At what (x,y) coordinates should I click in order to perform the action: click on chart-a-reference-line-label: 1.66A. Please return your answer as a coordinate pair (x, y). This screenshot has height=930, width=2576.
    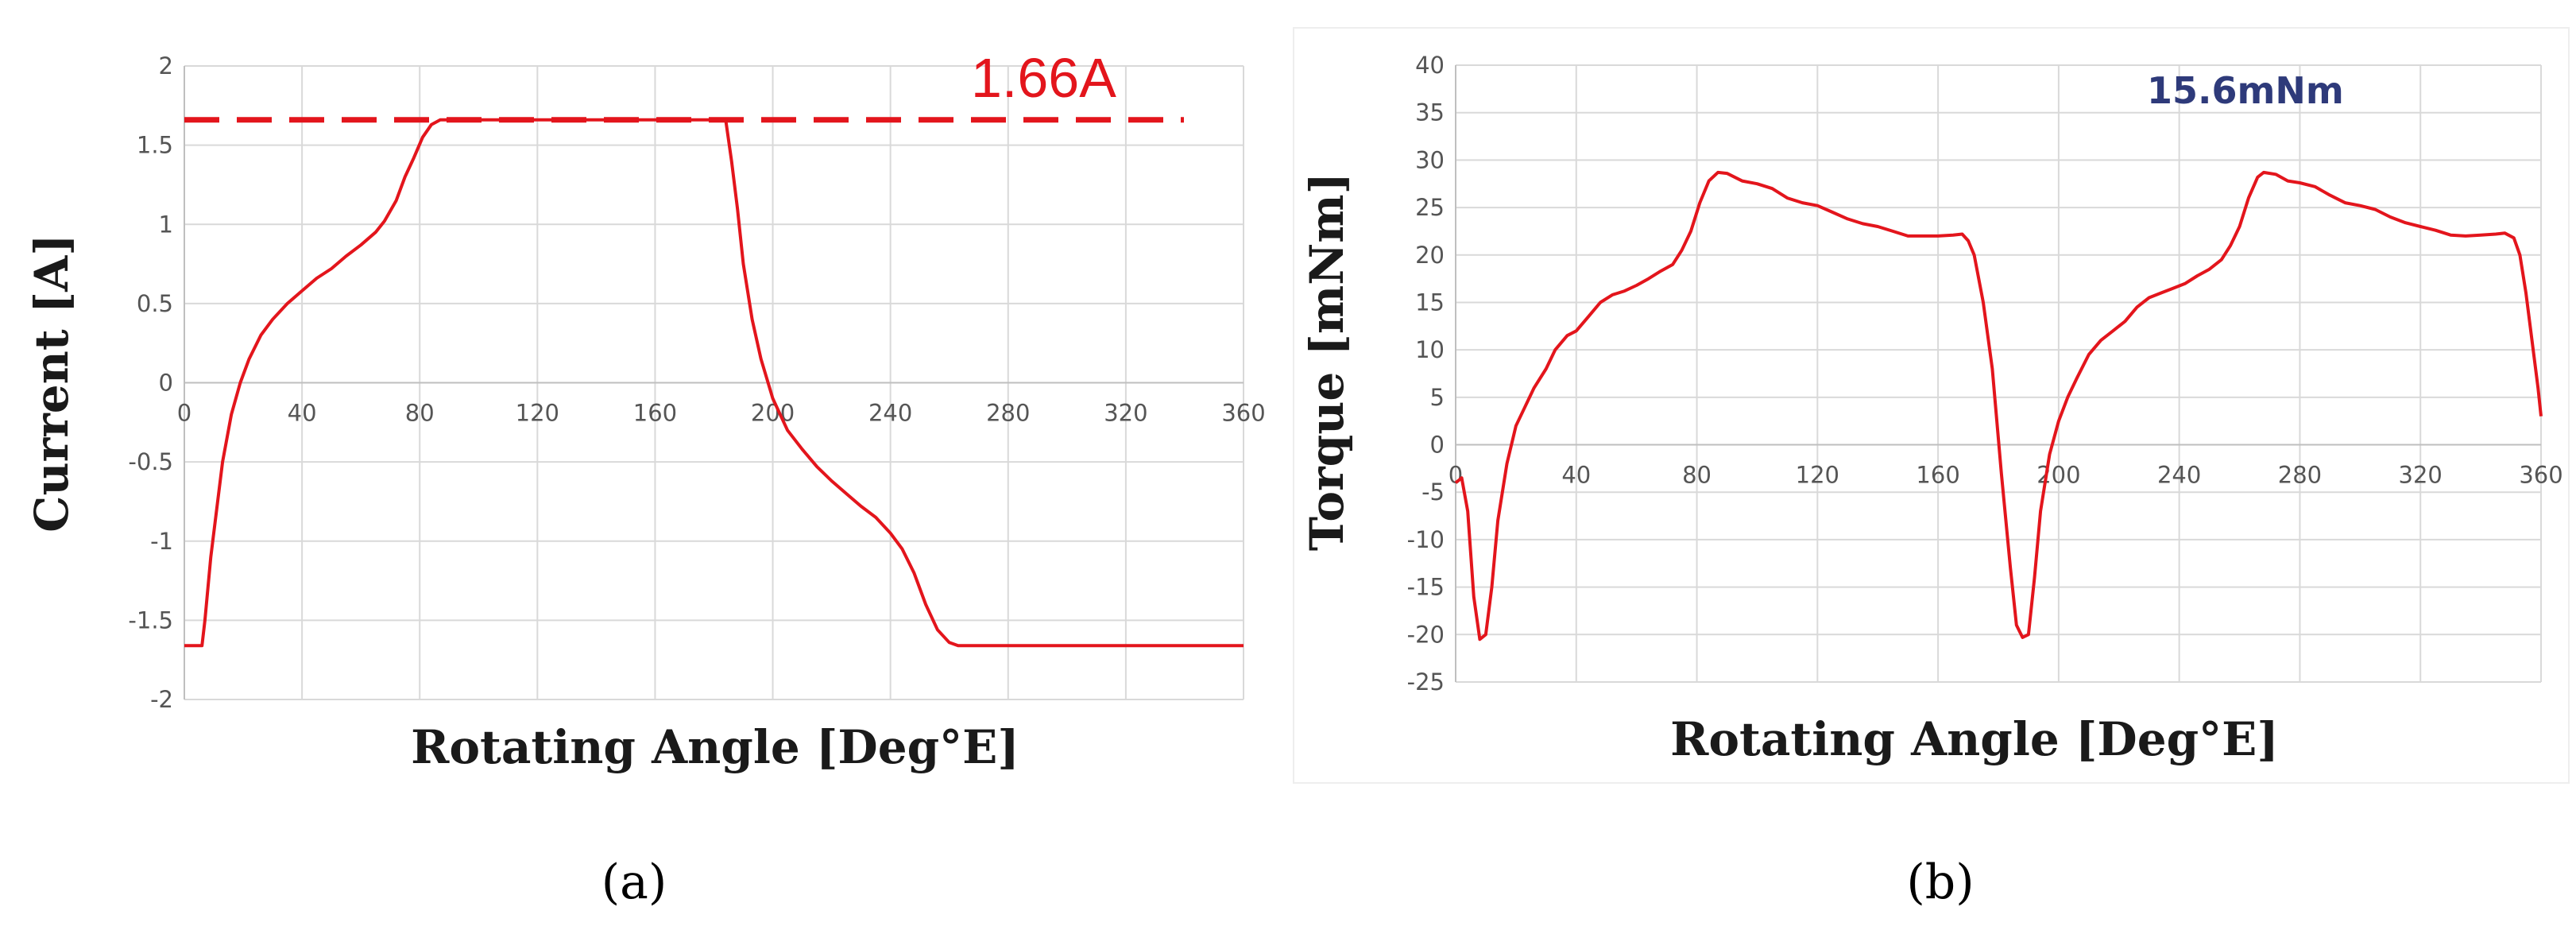
    Looking at the image, I should click on (1043, 78).